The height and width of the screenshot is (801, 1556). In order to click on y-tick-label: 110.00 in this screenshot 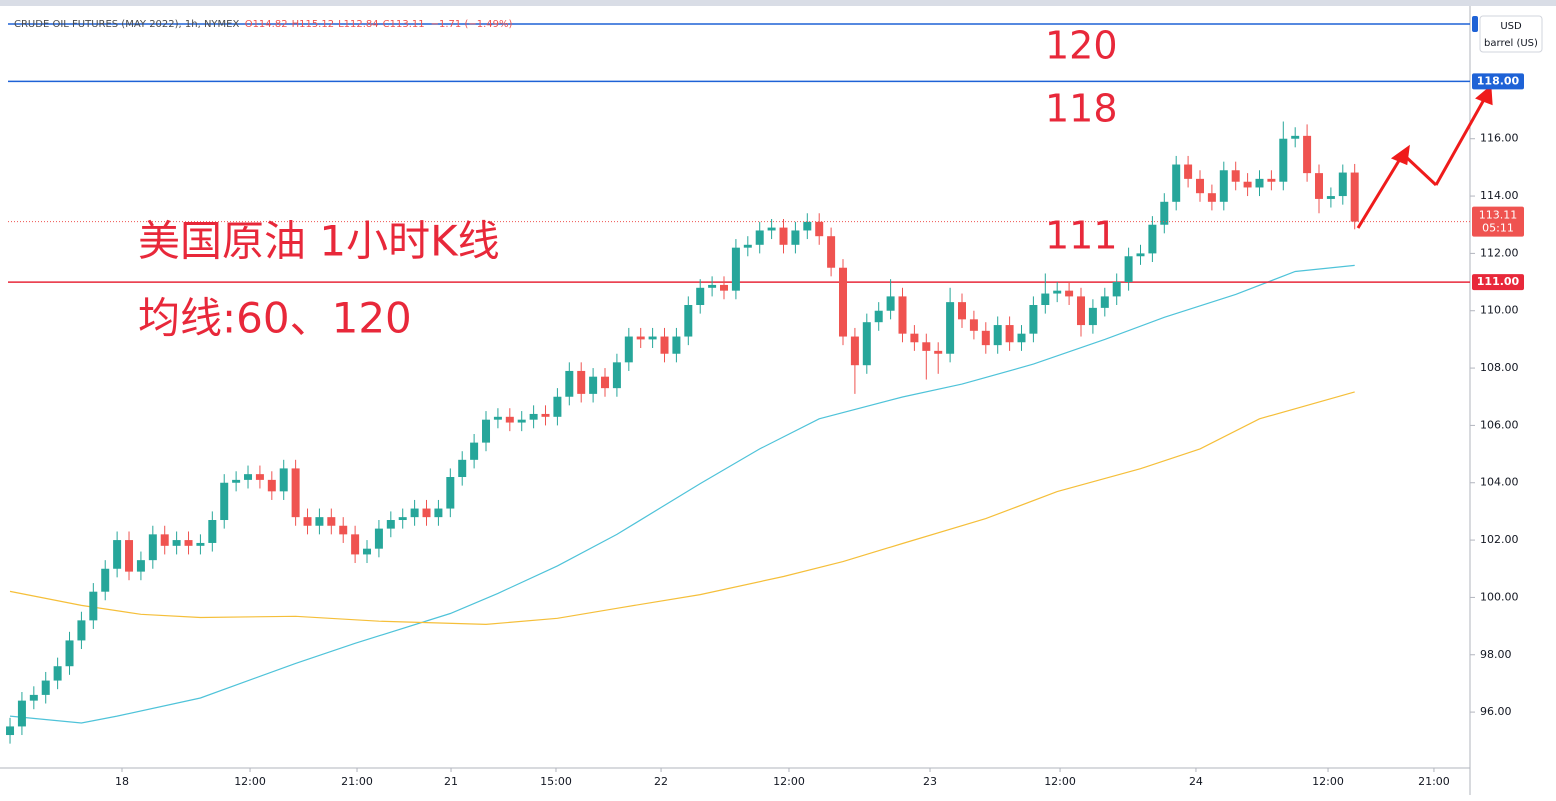, I will do `click(1499, 310)`.